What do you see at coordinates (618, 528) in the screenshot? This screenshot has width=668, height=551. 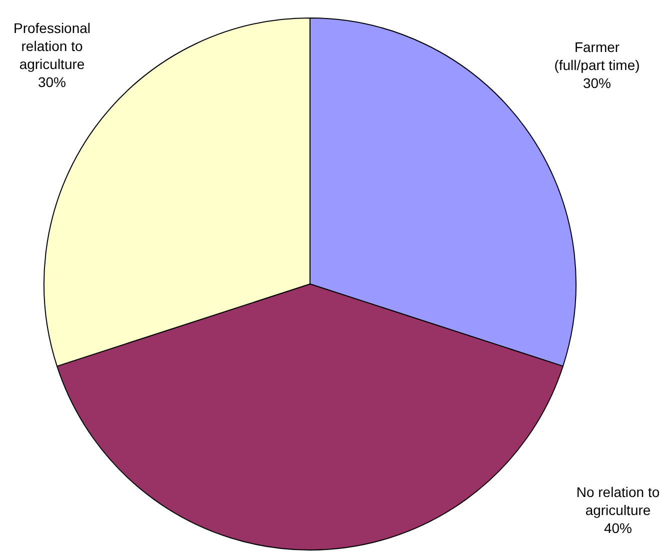 I see `data-label: 40%` at bounding box center [618, 528].